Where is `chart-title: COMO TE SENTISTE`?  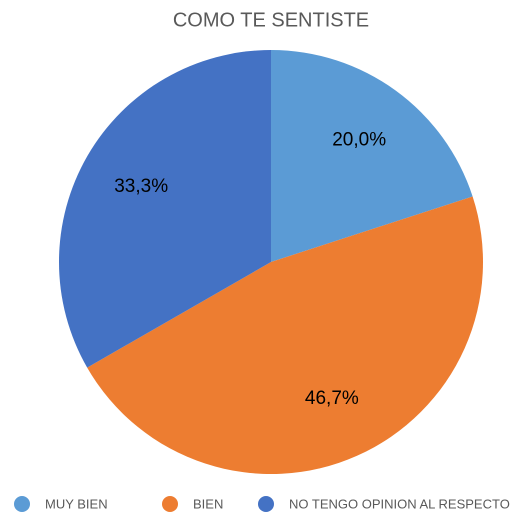 chart-title: COMO TE SENTISTE is located at coordinates (271, 20).